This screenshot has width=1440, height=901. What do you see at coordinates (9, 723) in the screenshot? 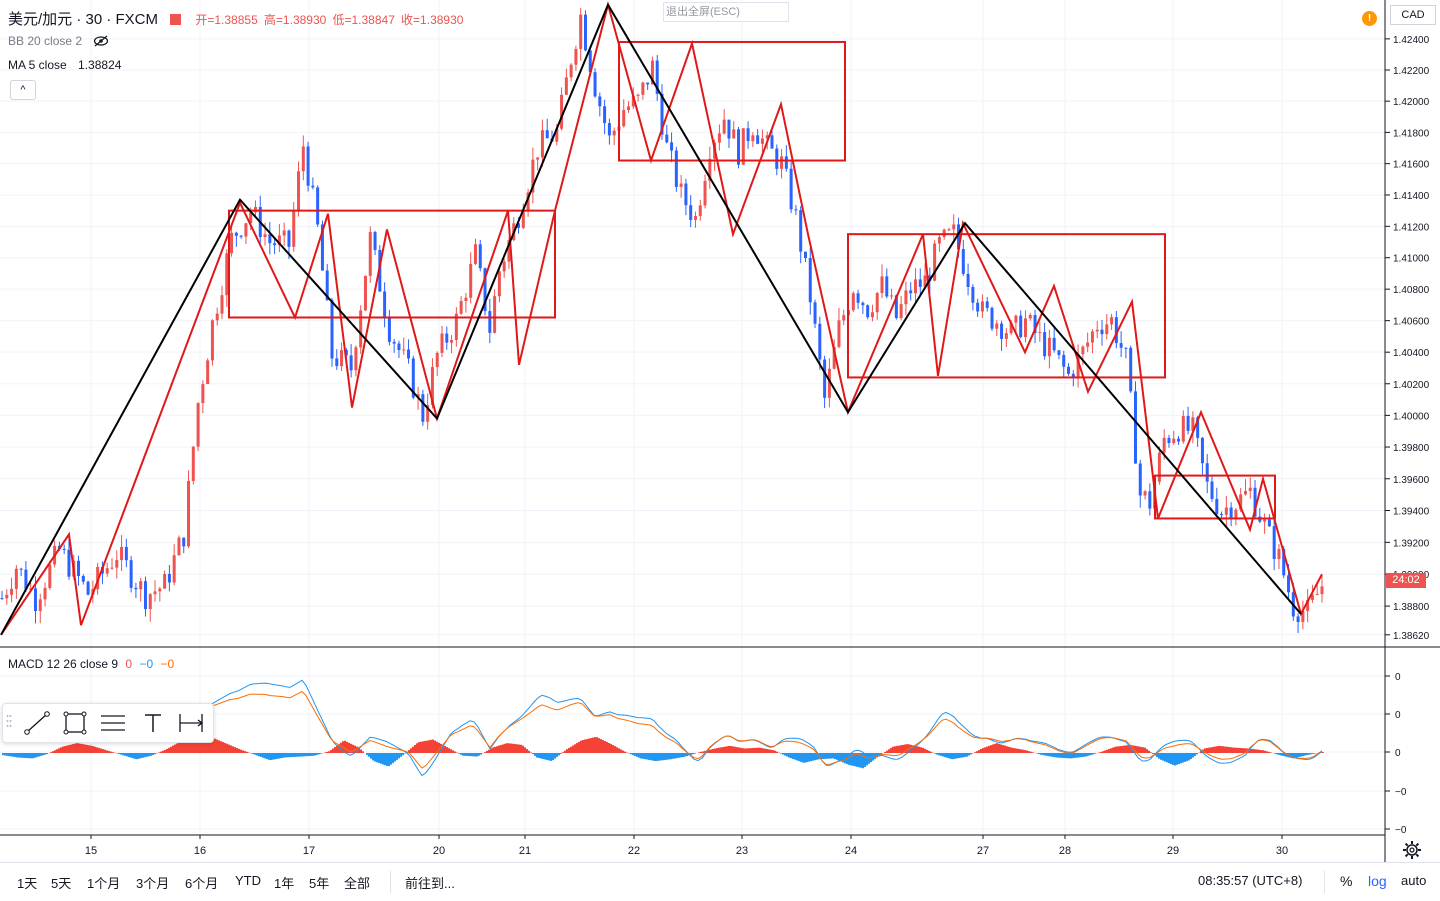
I see `drag-handle-icon` at bounding box center [9, 723].